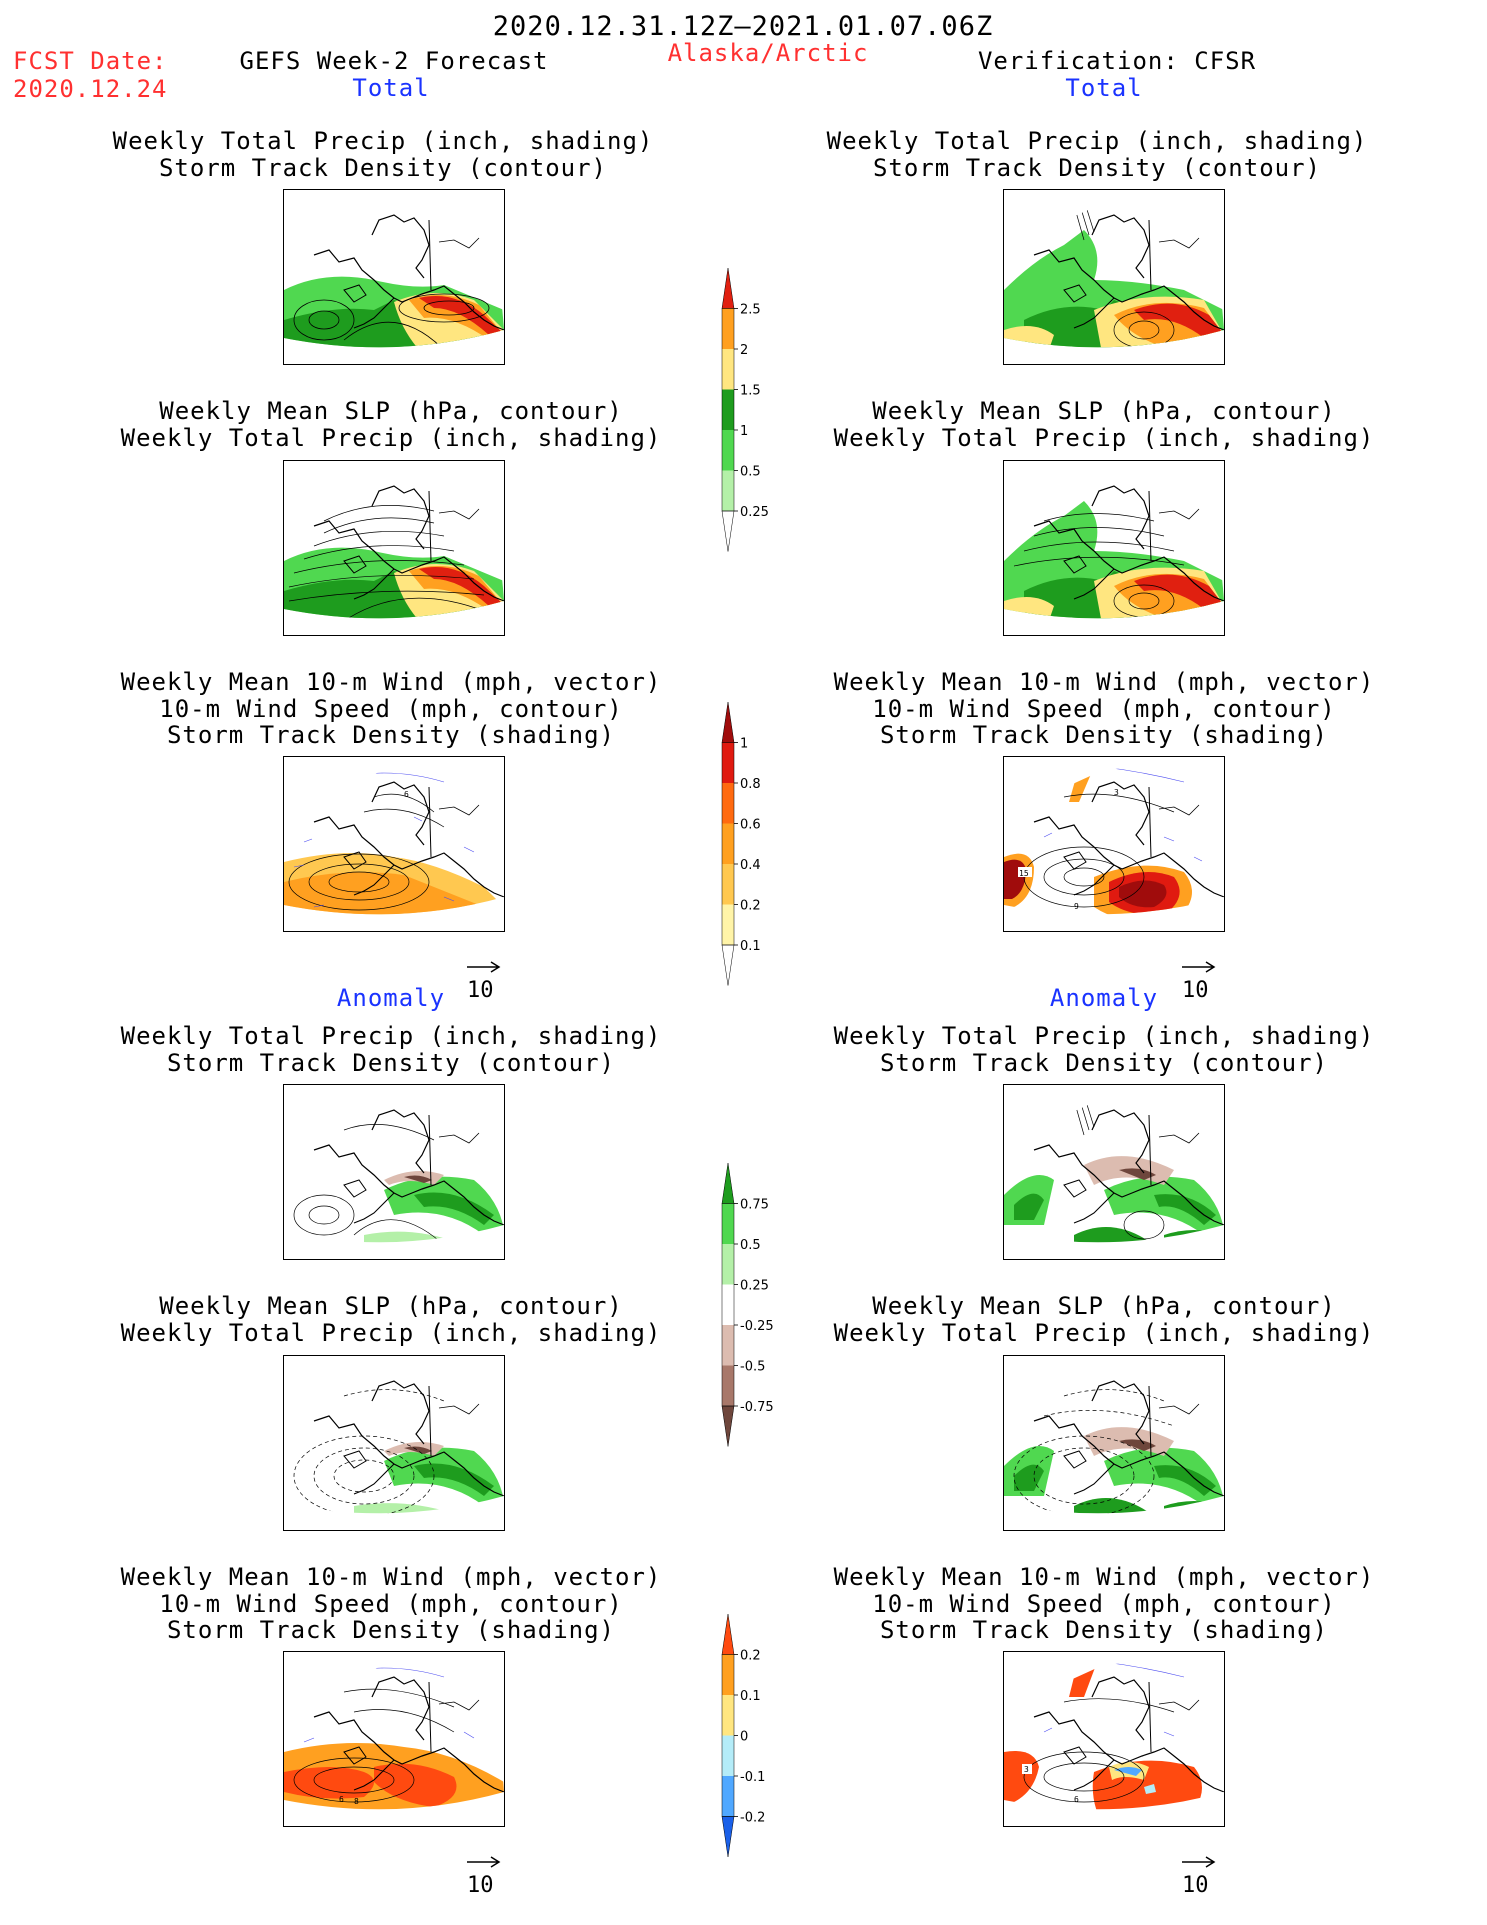  What do you see at coordinates (394, 1443) in the screenshot?
I see `map-forecast-slp-anom-precip` at bounding box center [394, 1443].